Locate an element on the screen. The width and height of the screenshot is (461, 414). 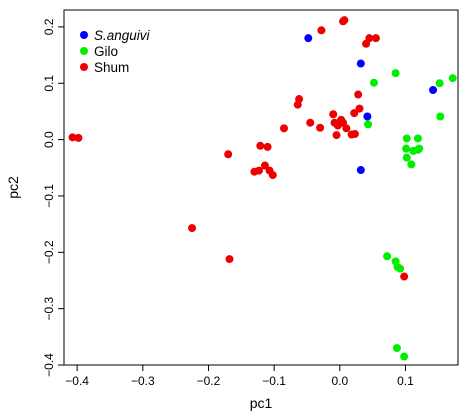
y-tick-label: −0.4 is located at coordinates (49, 365).